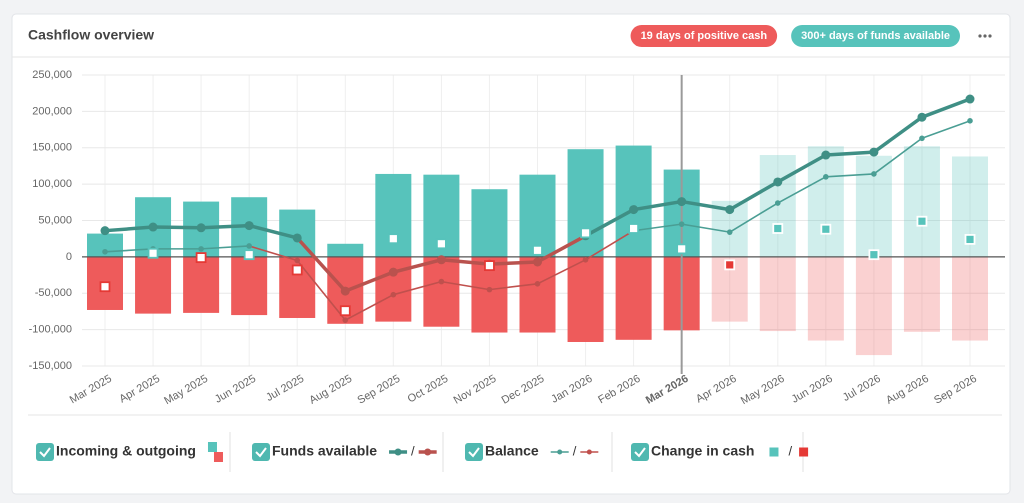 The height and width of the screenshot is (503, 1024). I want to click on badge: 19 days of positive cash, so click(704, 36).